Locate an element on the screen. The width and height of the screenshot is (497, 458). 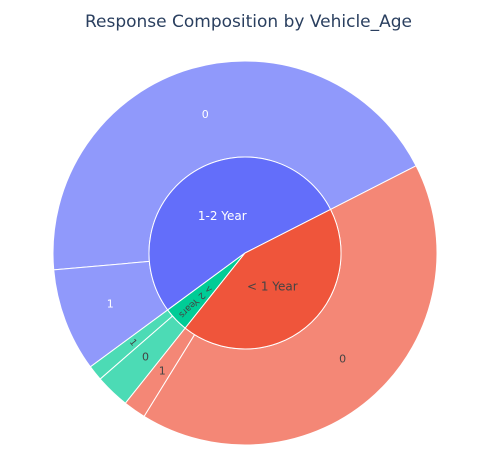
inner-slice-label: 1-2 Year is located at coordinates (222, 216).